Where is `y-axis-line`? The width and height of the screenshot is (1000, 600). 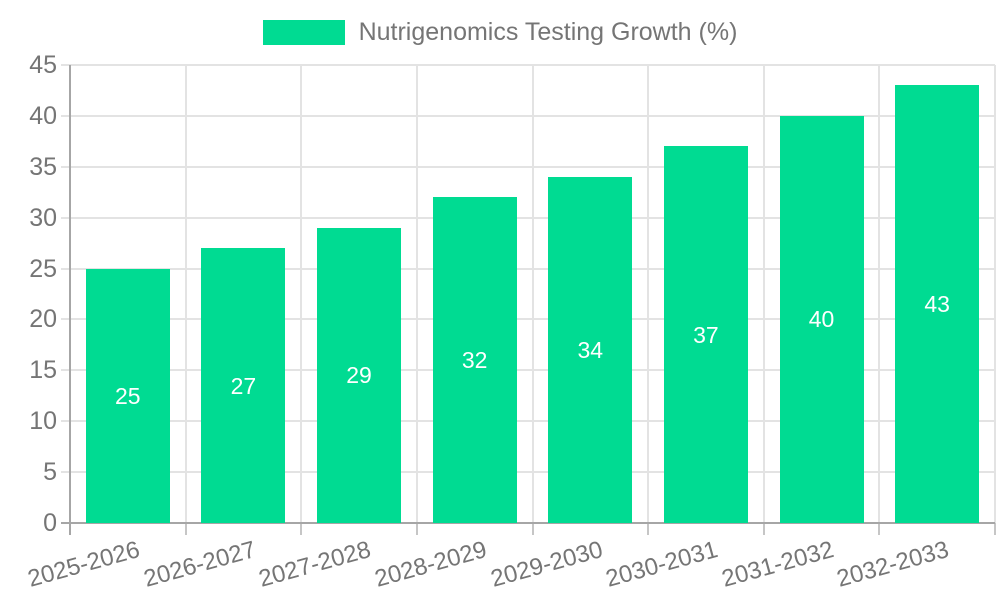
y-axis-line is located at coordinates (70, 300).